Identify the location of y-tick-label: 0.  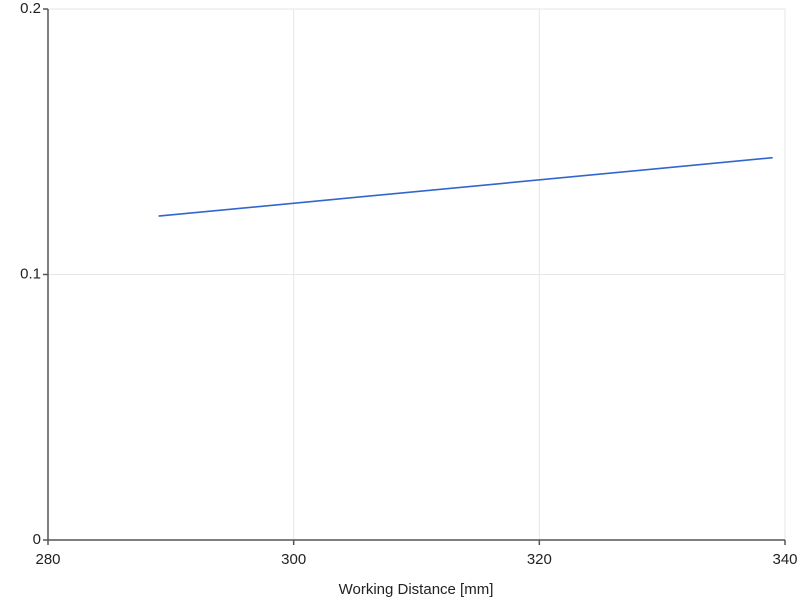
(37, 539).